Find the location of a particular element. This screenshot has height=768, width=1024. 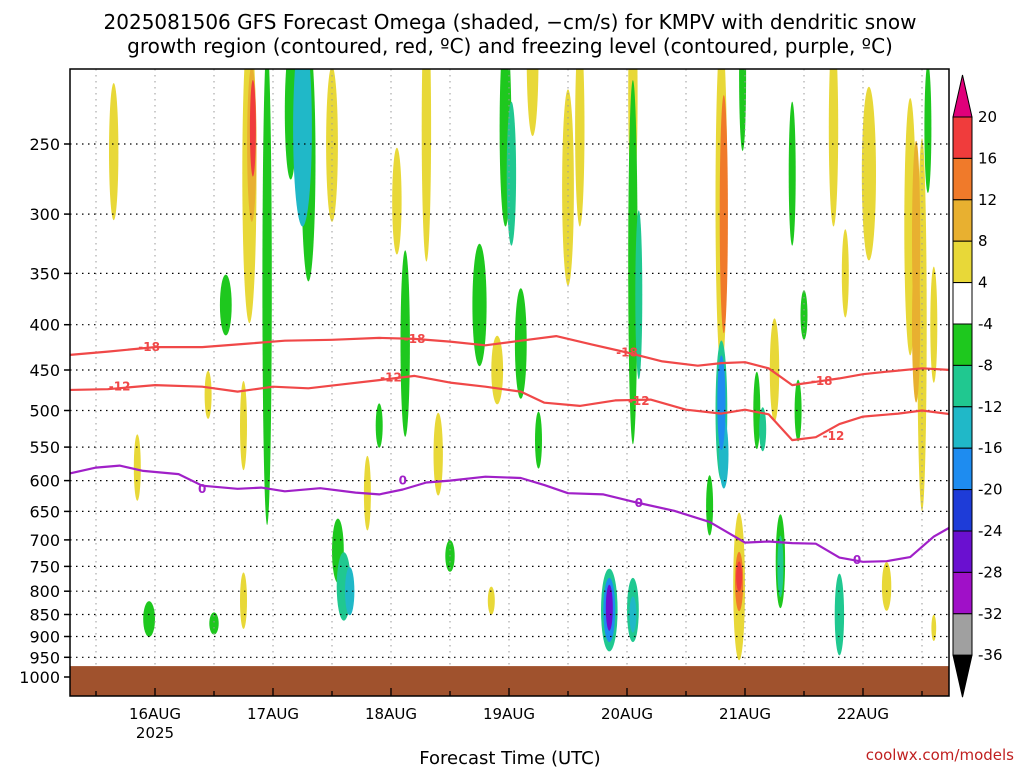

y-tick-label: 550 is located at coordinates (44, 447).